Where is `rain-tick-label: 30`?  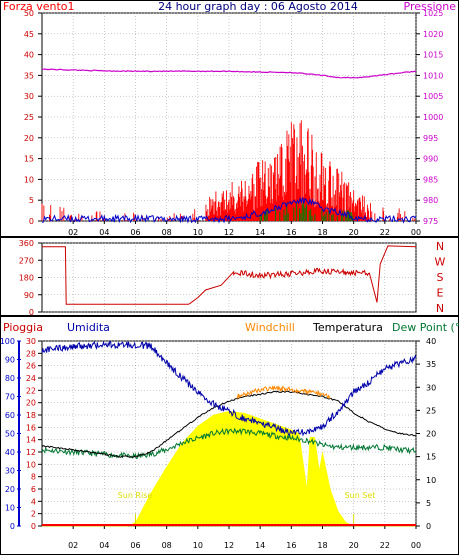
rain-tick-label: 30 is located at coordinates (31, 341).